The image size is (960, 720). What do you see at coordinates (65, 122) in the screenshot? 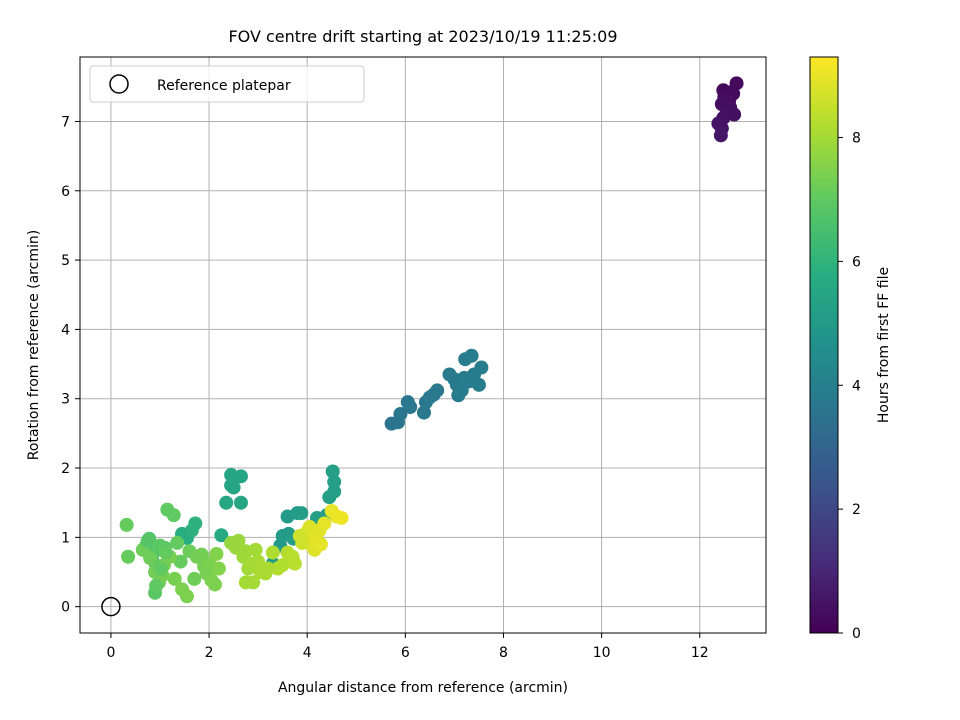
I see `y-tick-label: 7` at bounding box center [65, 122].